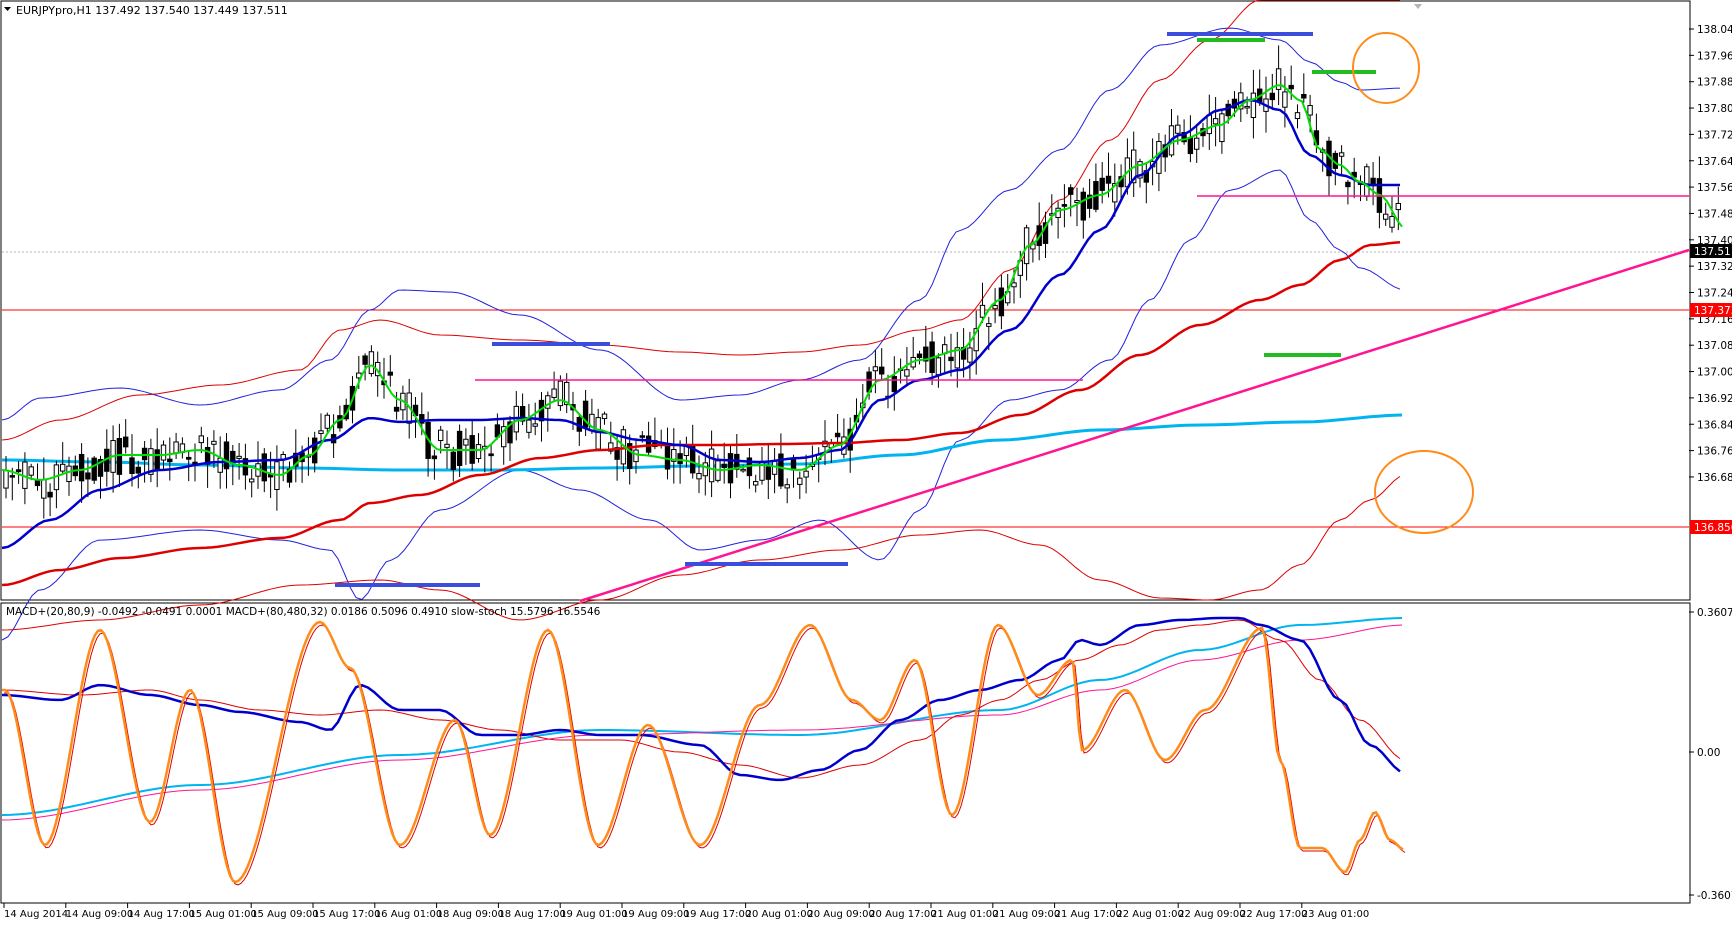  What do you see at coordinates (717, 914) in the screenshot?
I see `time-tick-label: 19 Aug 17:00` at bounding box center [717, 914].